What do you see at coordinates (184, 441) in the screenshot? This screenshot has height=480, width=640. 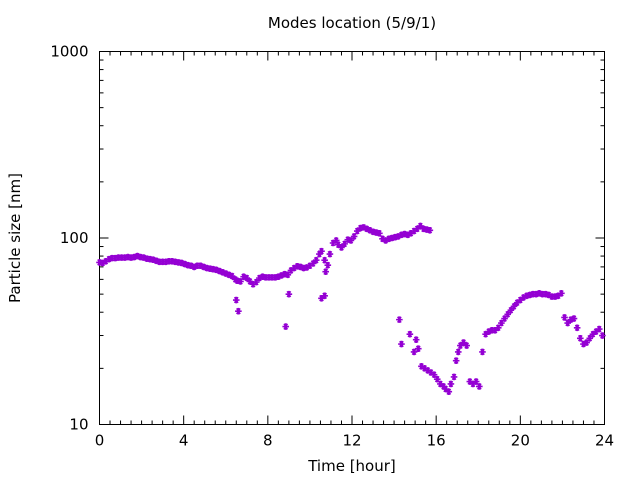 I see `x-tick-label: 4` at bounding box center [184, 441].